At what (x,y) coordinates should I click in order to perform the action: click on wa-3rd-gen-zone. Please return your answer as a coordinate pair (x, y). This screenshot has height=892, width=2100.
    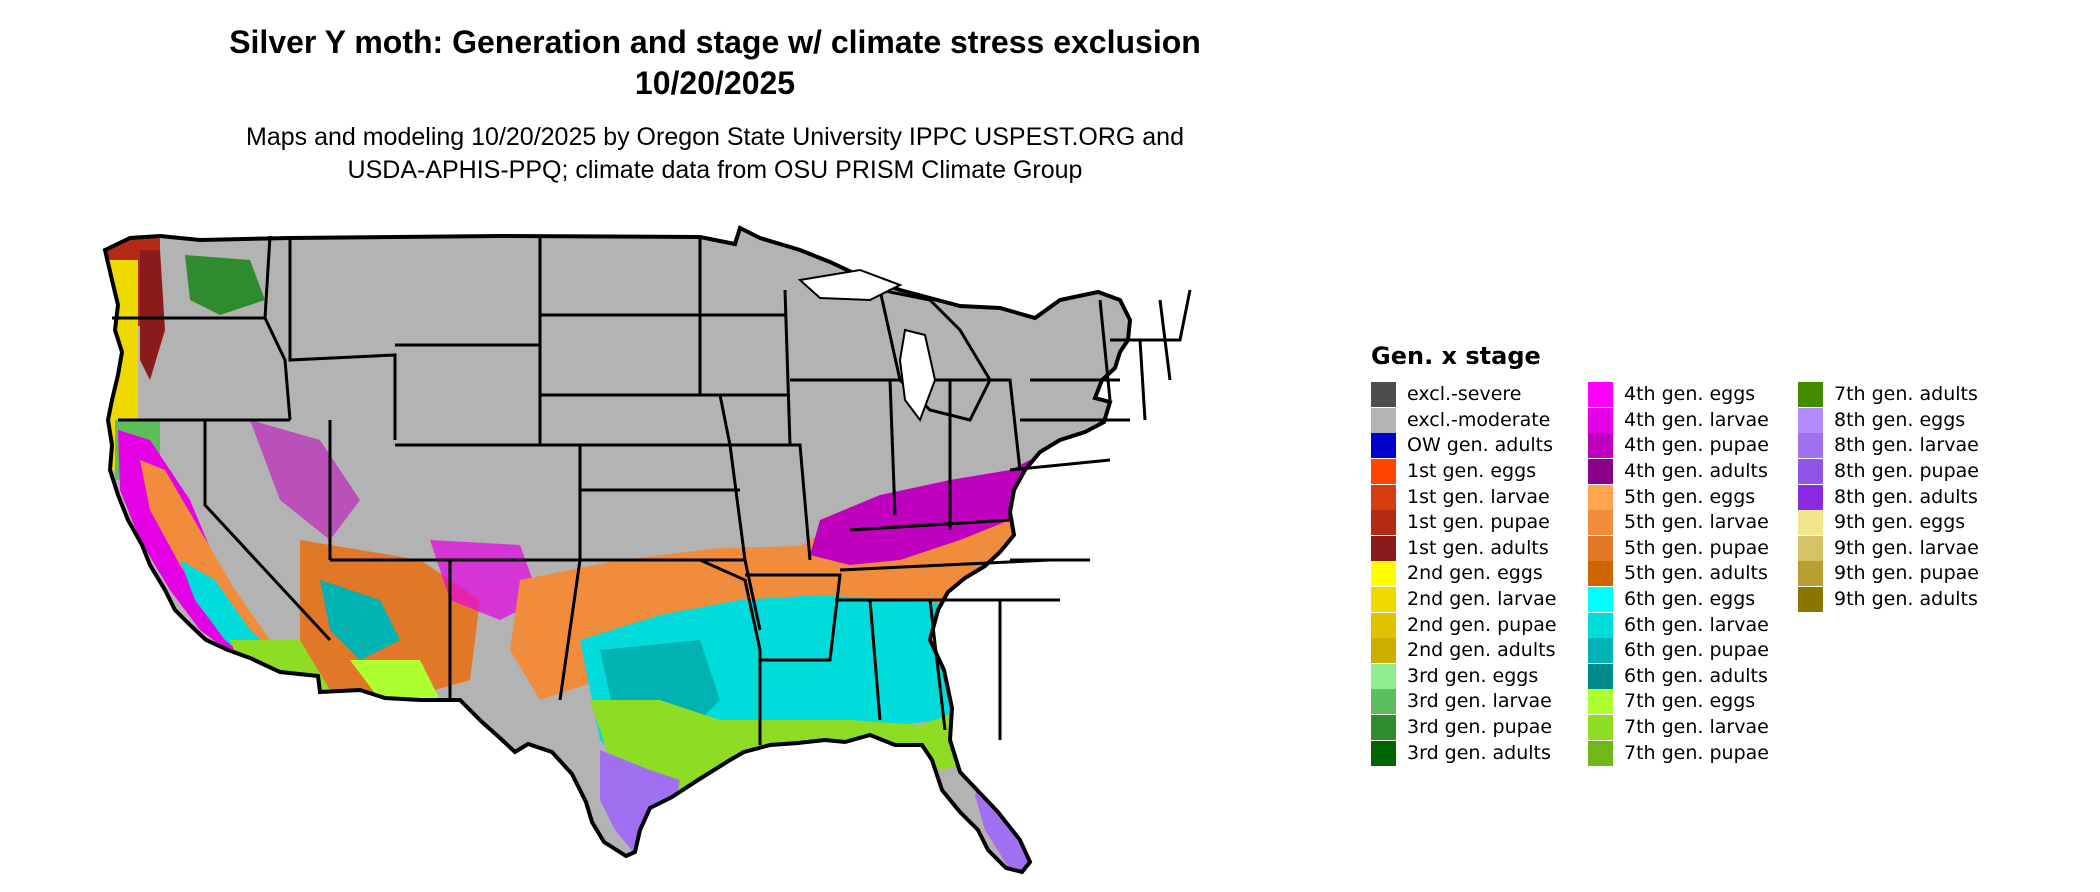
    Looking at the image, I should click on (225, 285).